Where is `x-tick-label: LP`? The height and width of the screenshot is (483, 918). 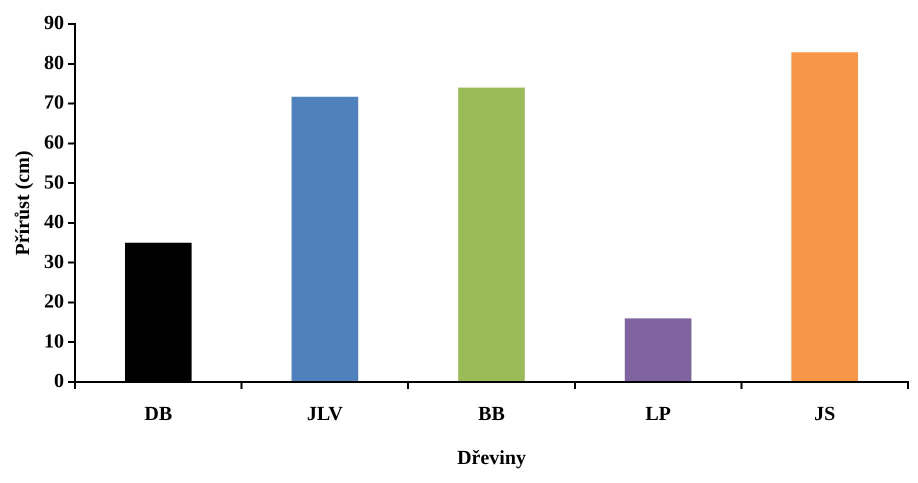
x-tick-label: LP is located at coordinates (658, 414).